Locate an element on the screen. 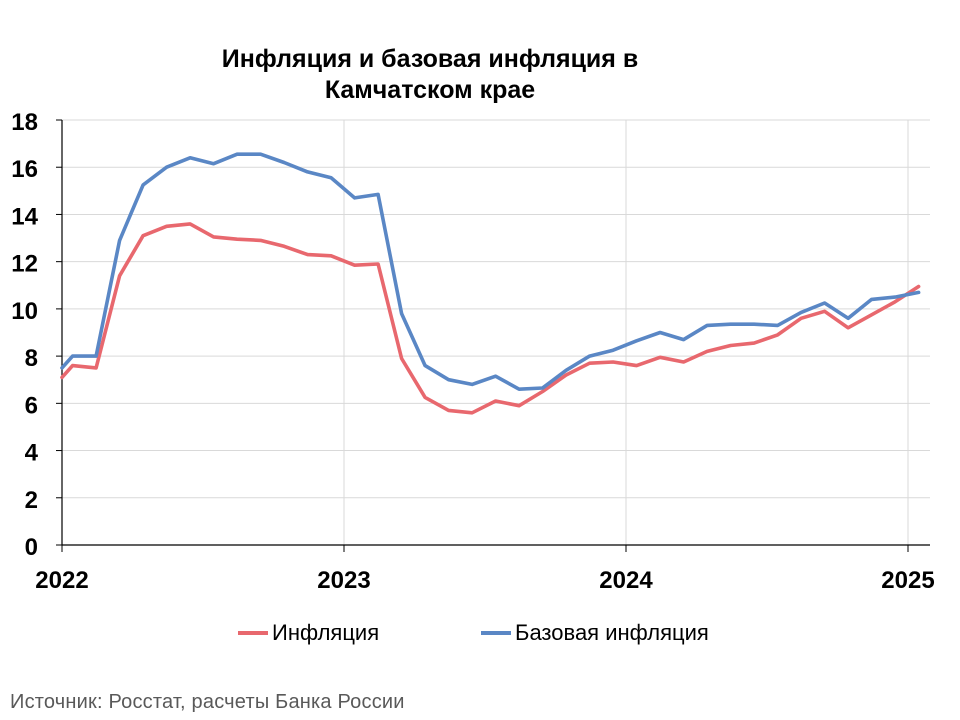 The width and height of the screenshot is (960, 720). legend-label-core-inflation: Базовая инфляция is located at coordinates (612, 632).